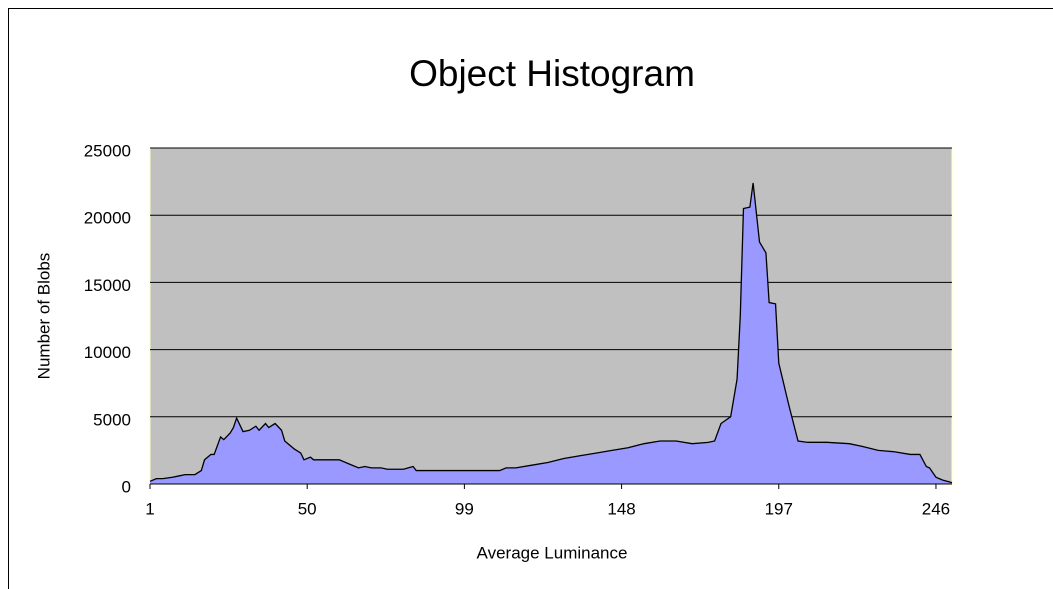 Image resolution: width=1053 pixels, height=589 pixels. I want to click on x-tick-label: 197, so click(779, 508).